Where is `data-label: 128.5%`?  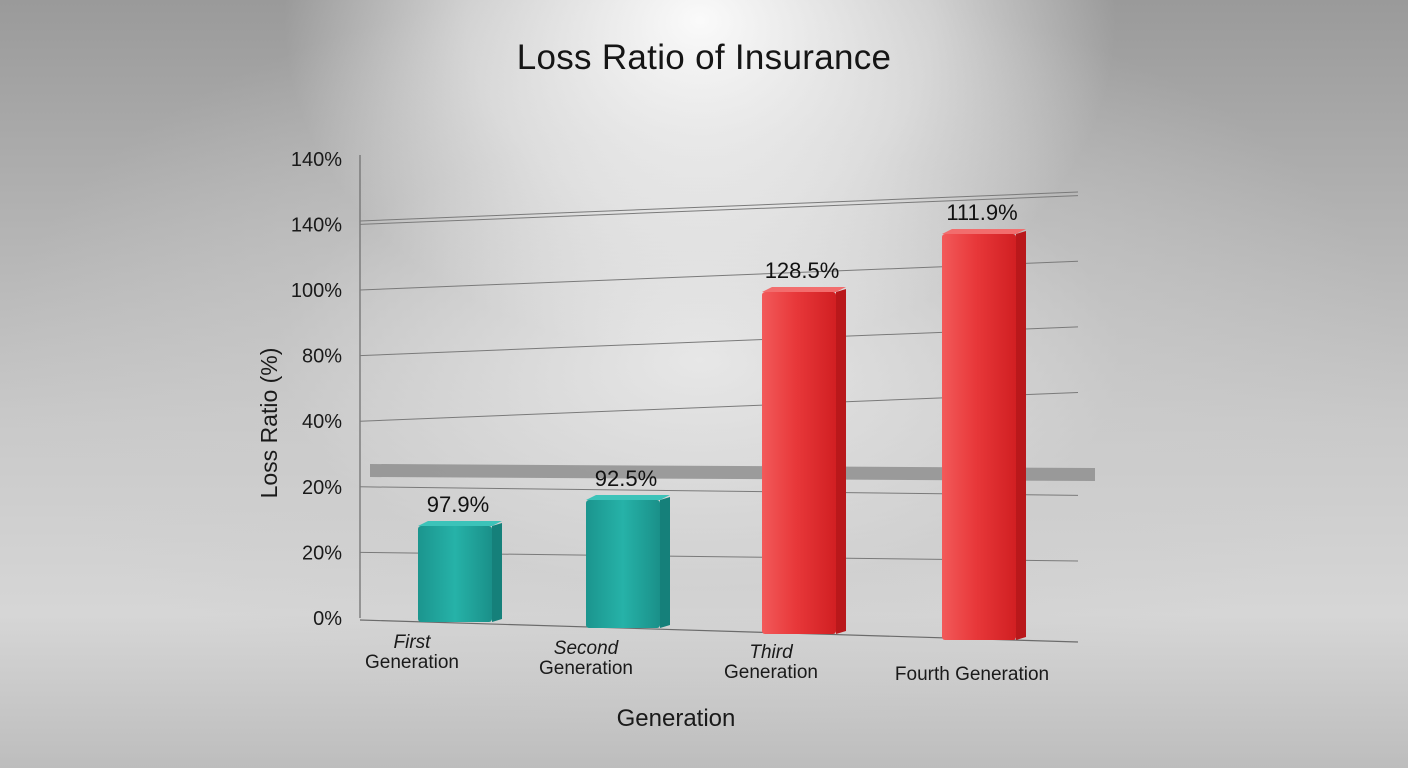
data-label: 128.5% is located at coordinates (802, 270).